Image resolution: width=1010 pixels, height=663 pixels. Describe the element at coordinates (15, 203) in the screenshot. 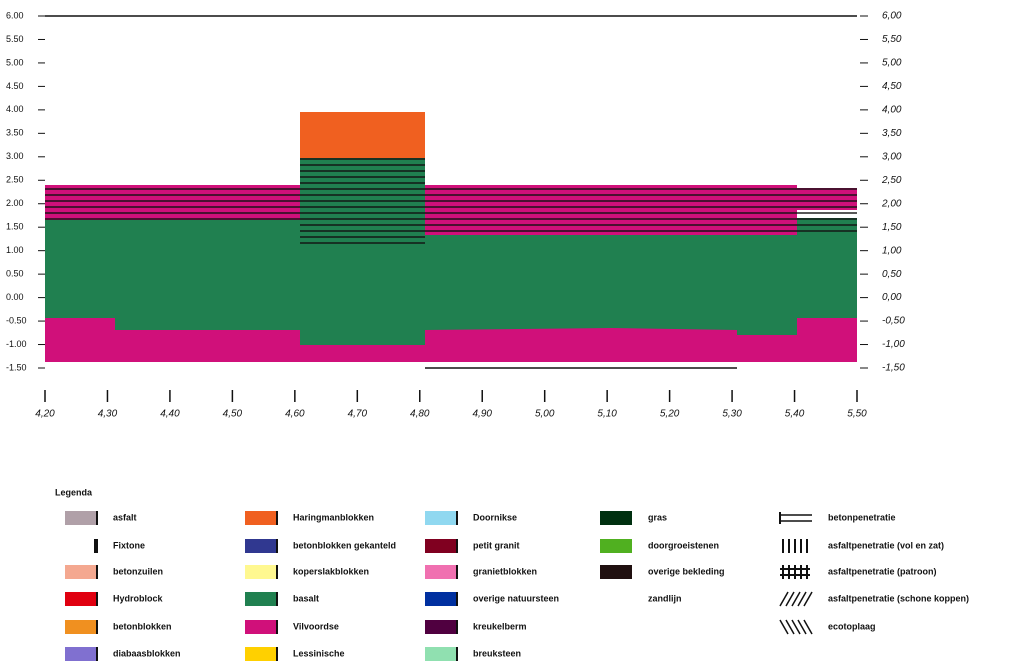

I see `y-tick-label: 2.00` at that location.